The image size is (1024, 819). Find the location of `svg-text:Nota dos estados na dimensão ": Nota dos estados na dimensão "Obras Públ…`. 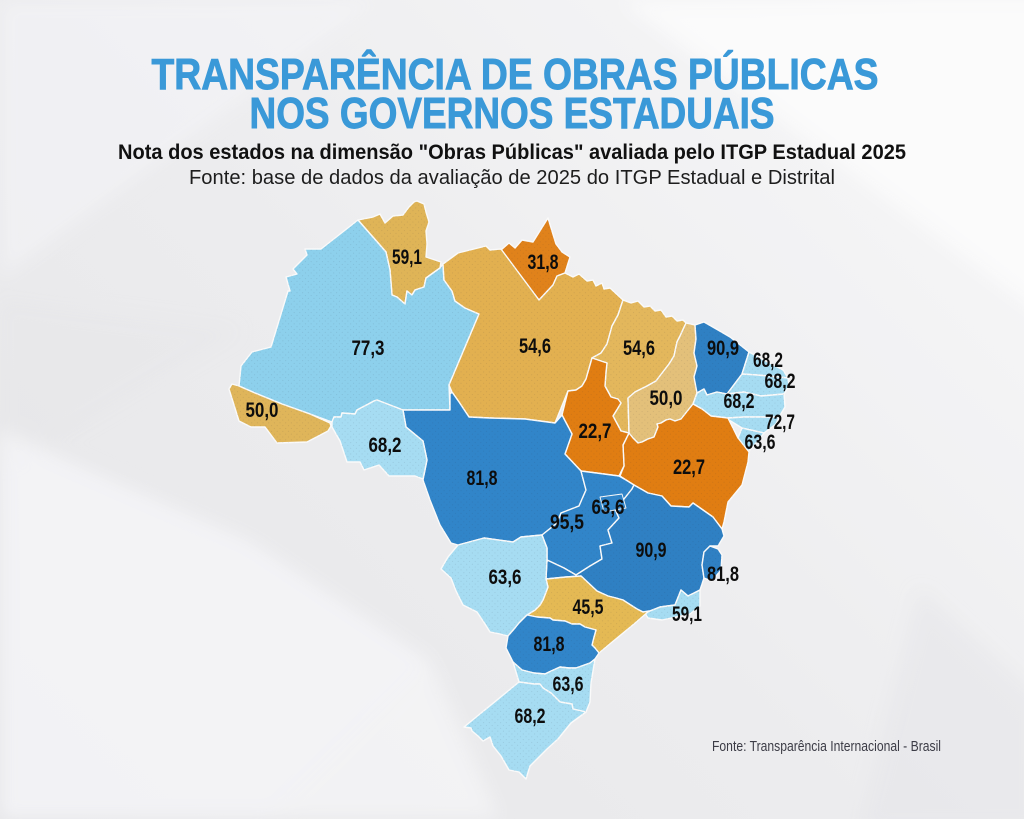

svg-text:Nota dos estados na dimensão ": Nota dos estados na dimensão "Obras Públ… is located at coordinates (512, 152).